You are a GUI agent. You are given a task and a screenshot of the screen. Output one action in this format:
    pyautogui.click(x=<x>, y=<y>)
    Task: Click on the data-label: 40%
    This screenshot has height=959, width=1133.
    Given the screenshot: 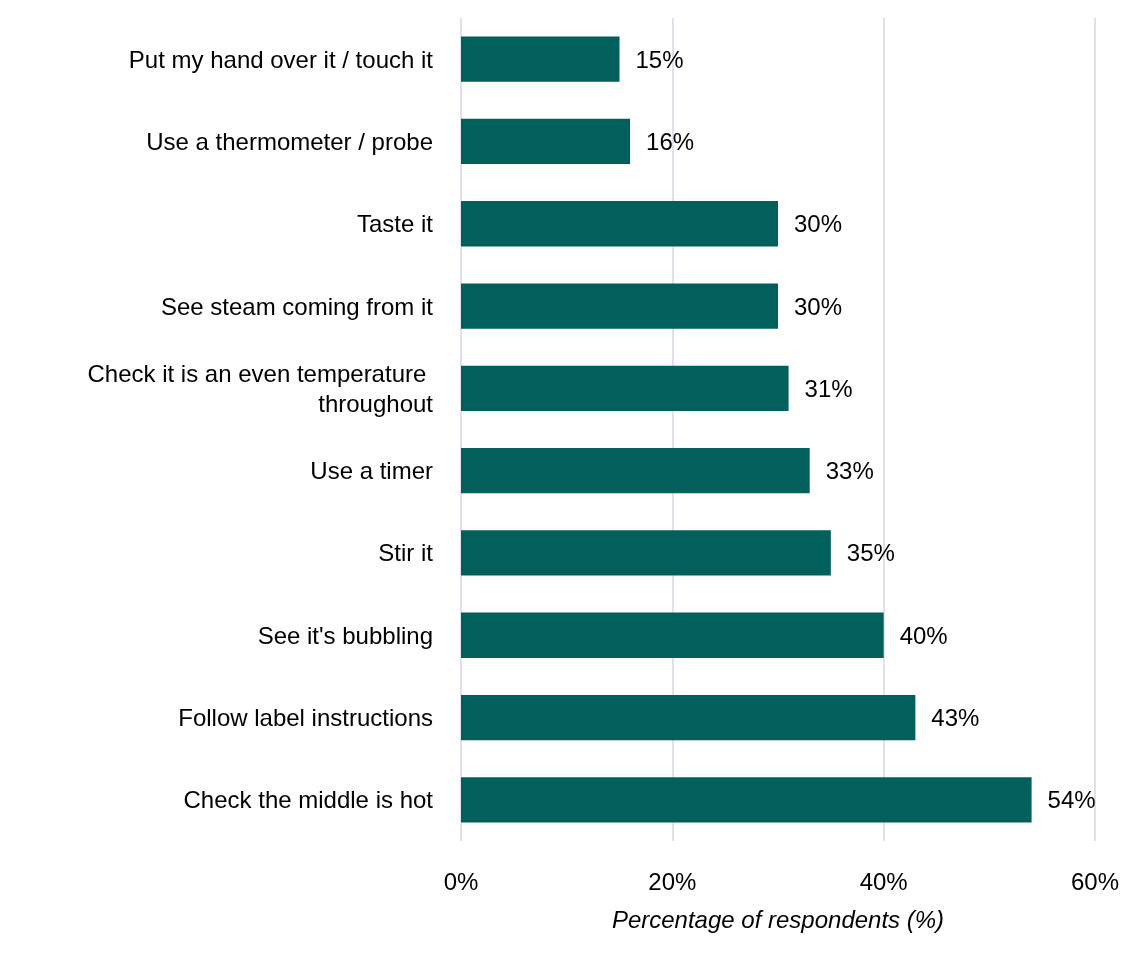 What is the action you would take?
    pyautogui.click(x=923, y=635)
    